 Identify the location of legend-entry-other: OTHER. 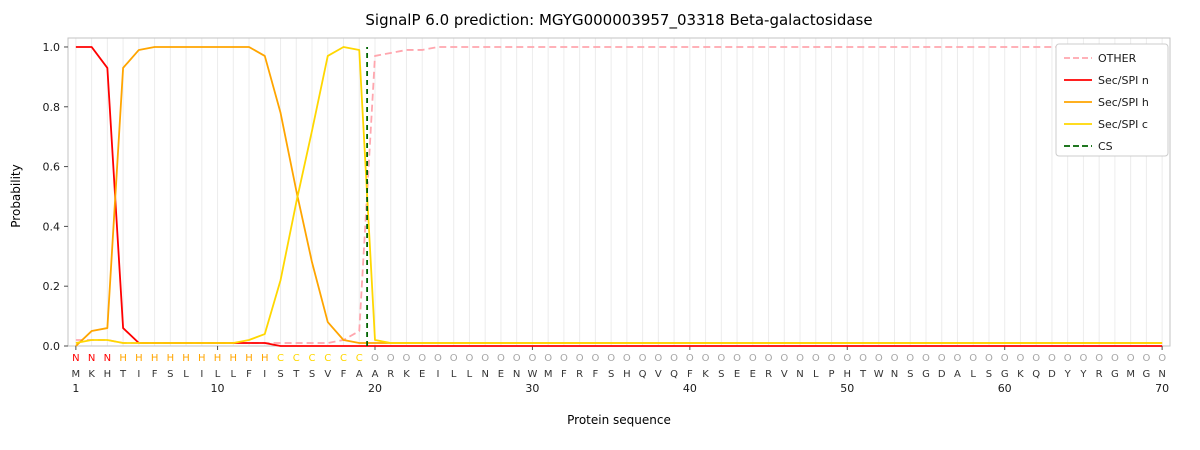
(1100, 58).